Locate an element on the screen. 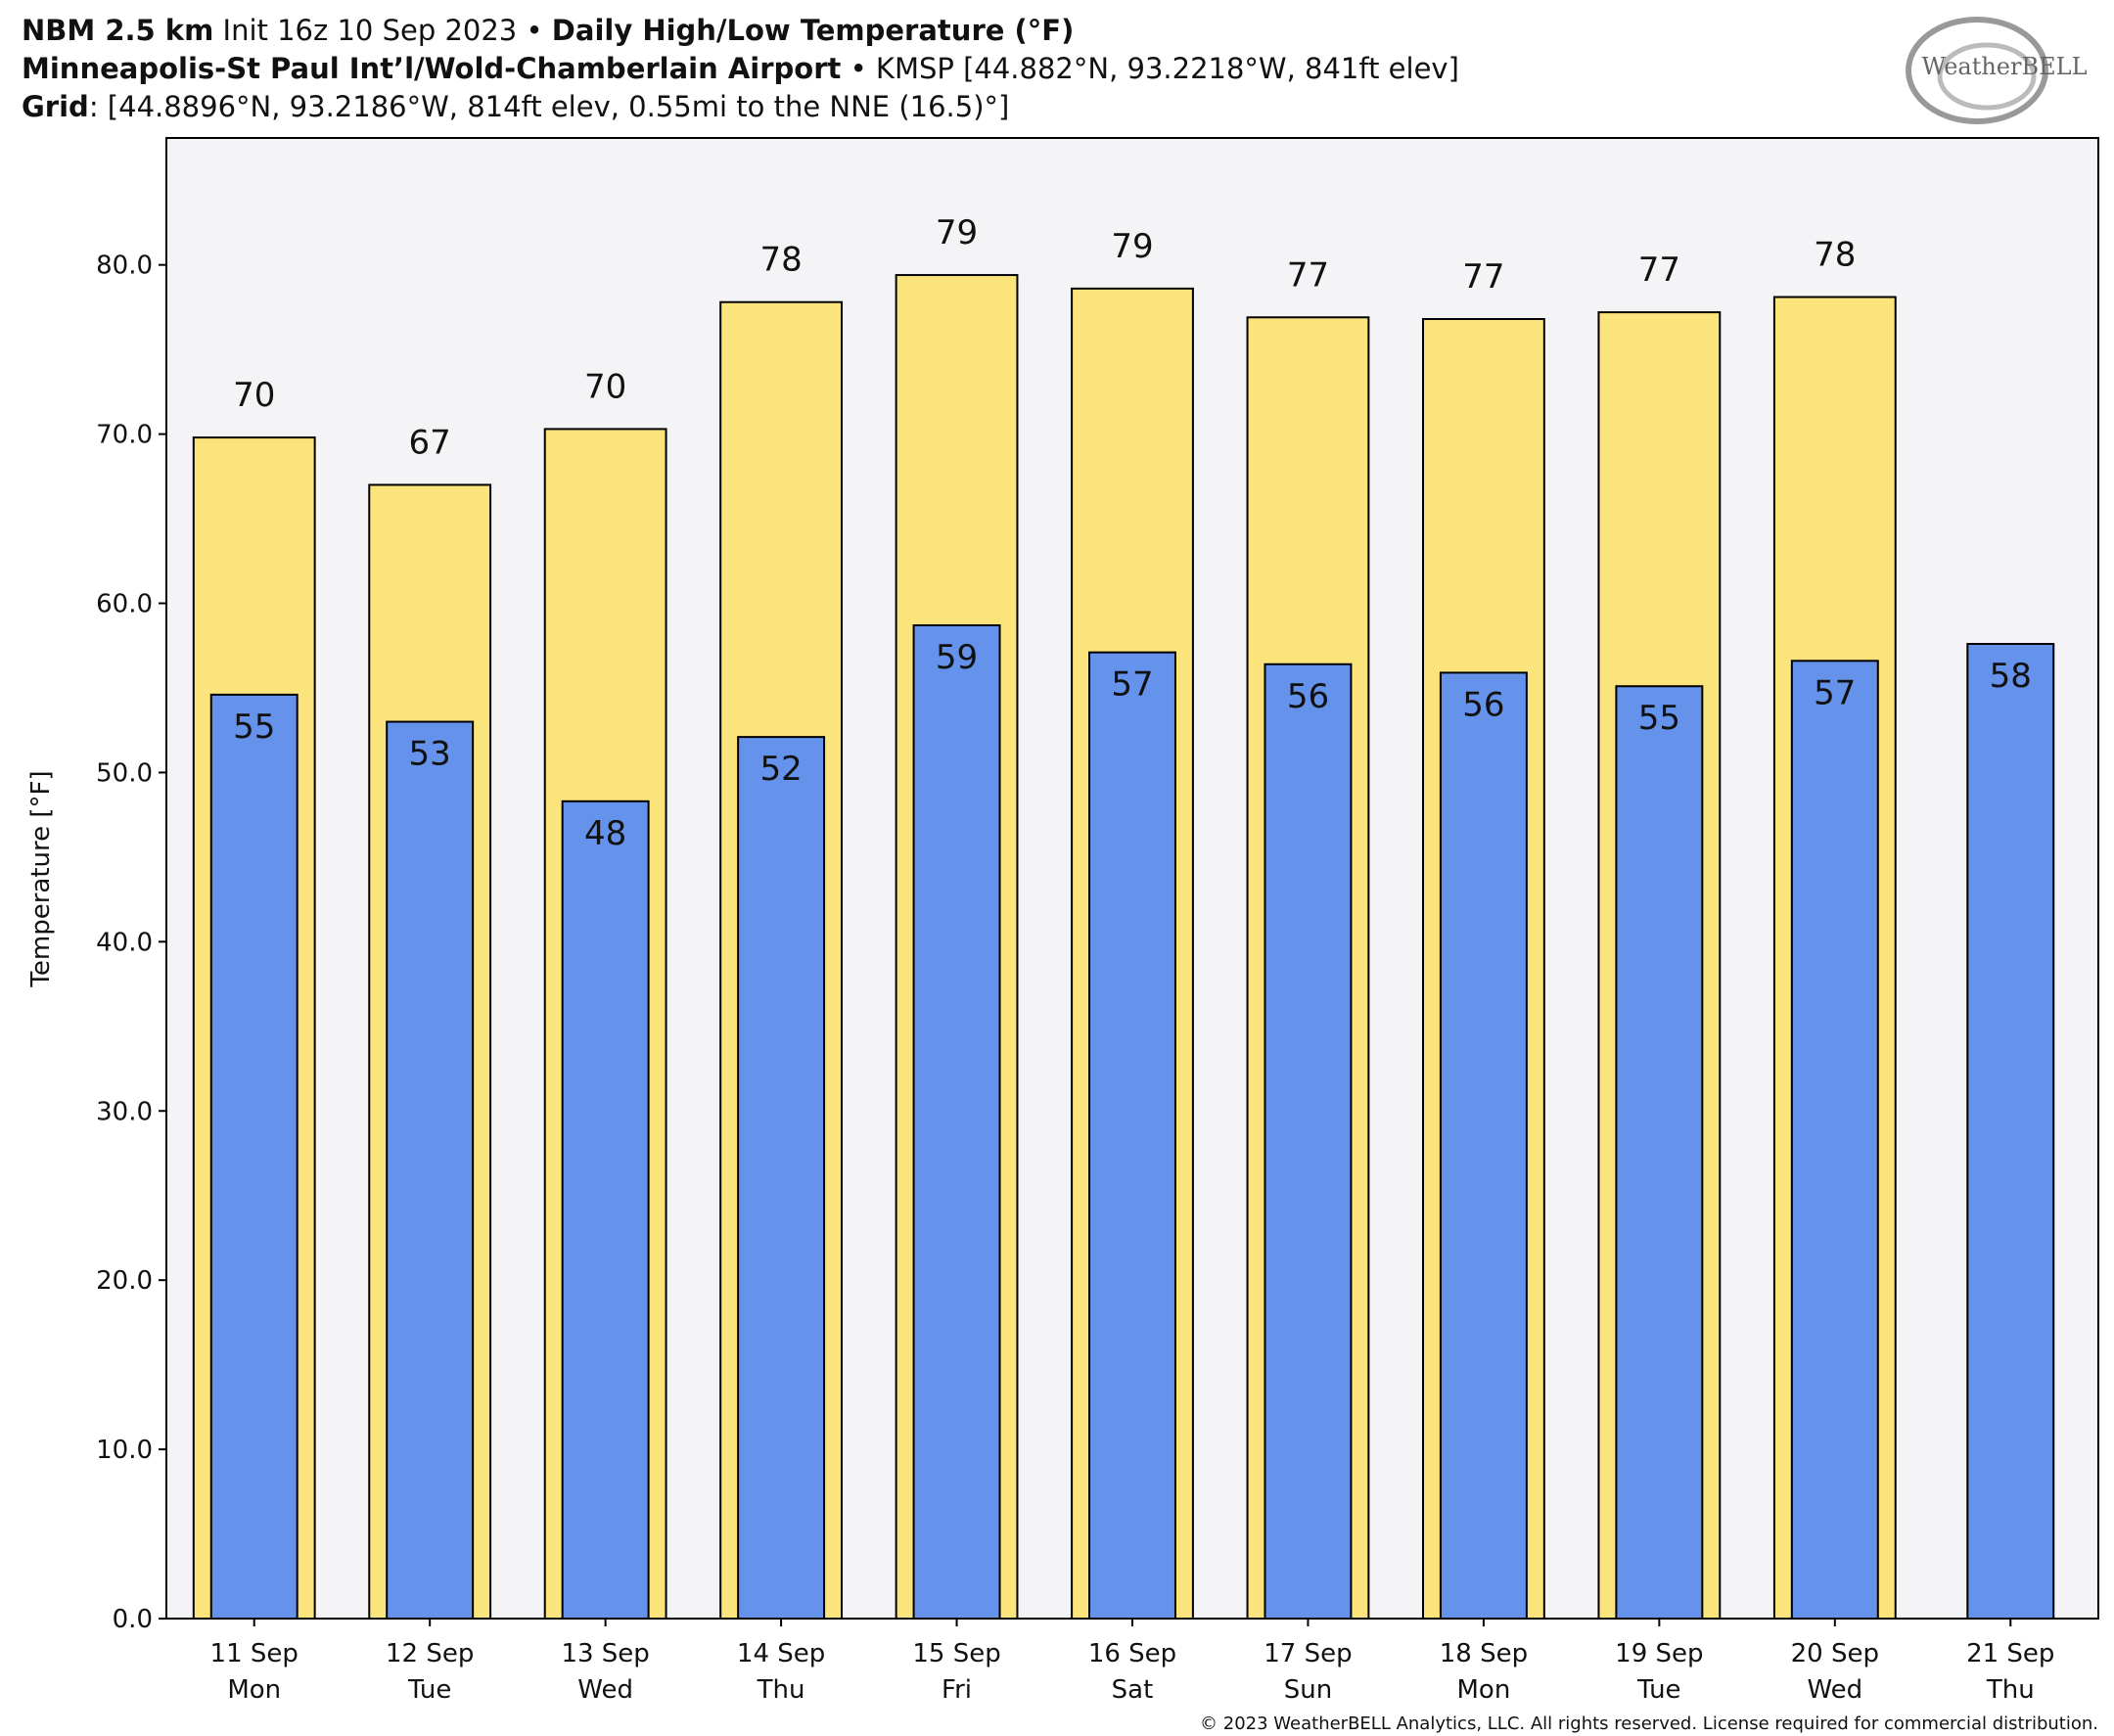 This screenshot has height=1736, width=2114. x-tick-label: 13 Sep is located at coordinates (605, 1653).